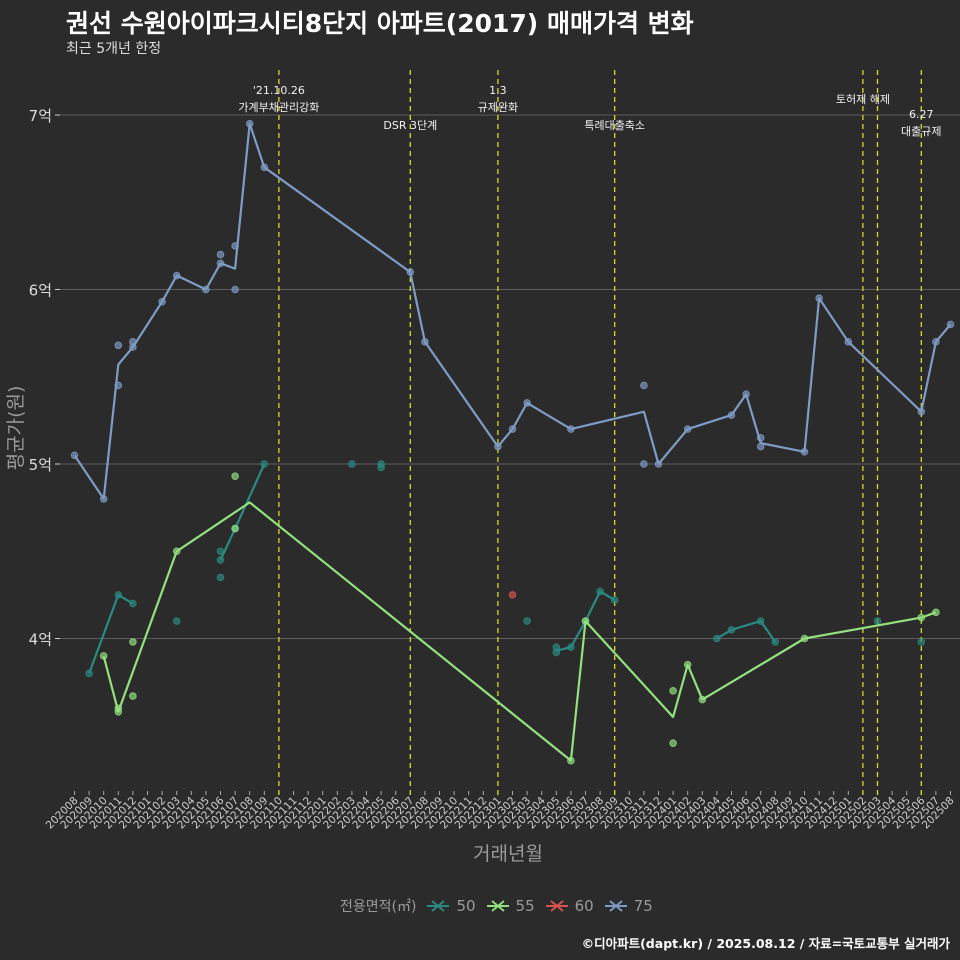  What do you see at coordinates (921, 131) in the screenshot?
I see `event-label: 대출규제` at bounding box center [921, 131].